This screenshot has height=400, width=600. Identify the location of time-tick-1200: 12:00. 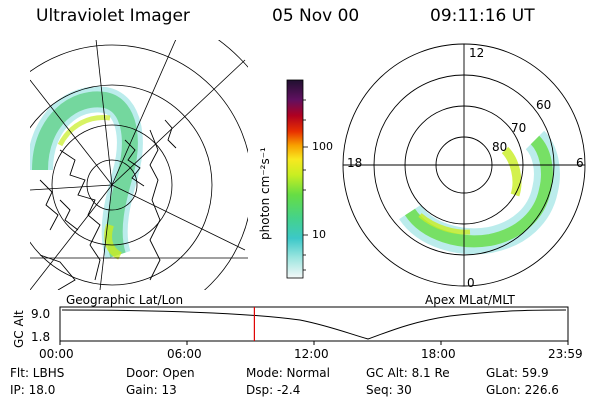
(311, 354).